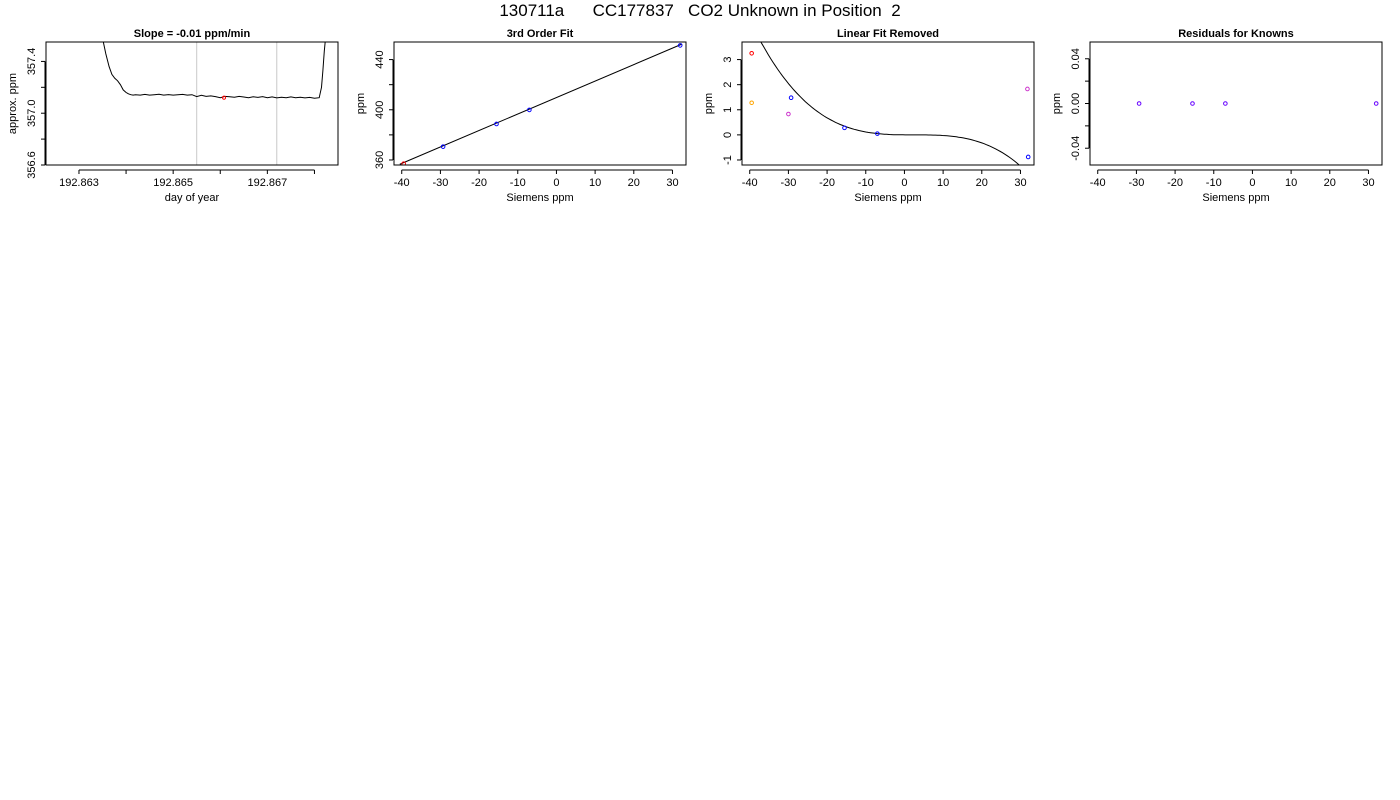  What do you see at coordinates (728, 60) in the screenshot?
I see `y-tick-label: 3` at bounding box center [728, 60].